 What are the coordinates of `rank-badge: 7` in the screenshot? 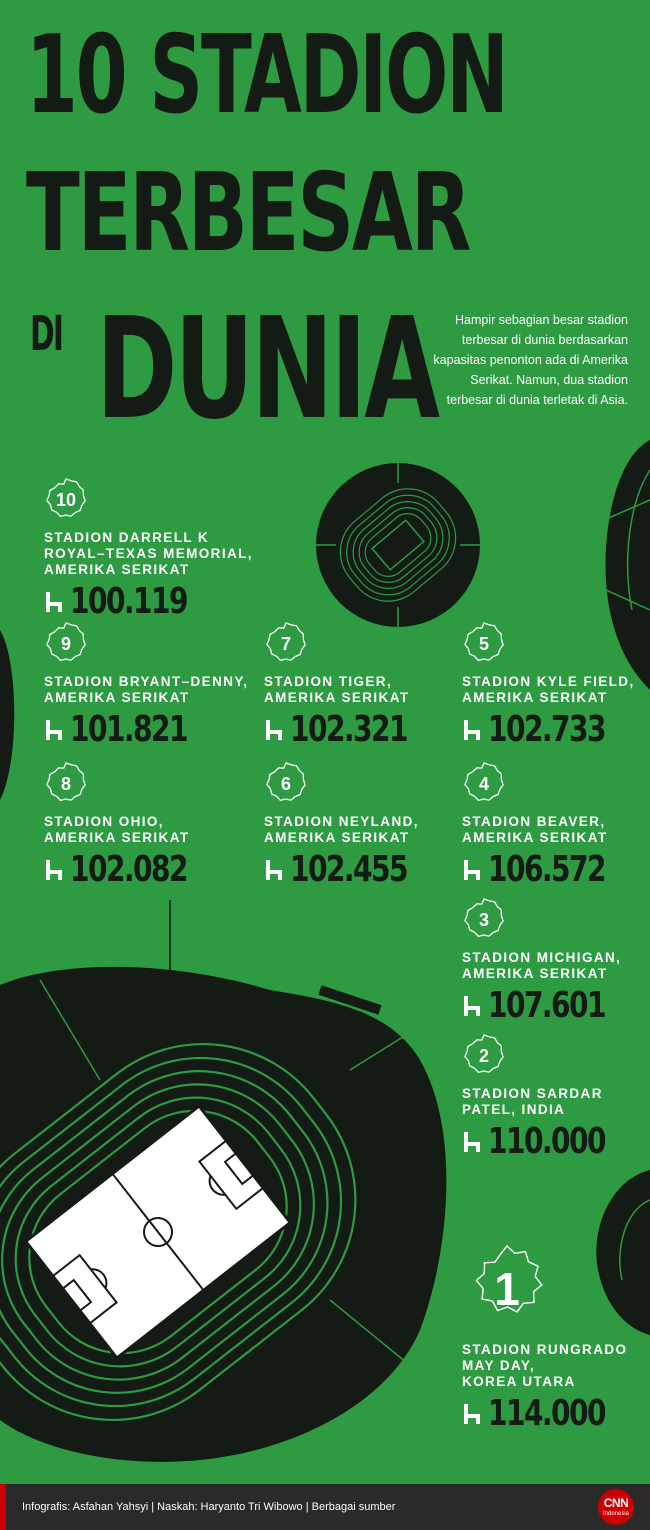 It's located at (286, 644).